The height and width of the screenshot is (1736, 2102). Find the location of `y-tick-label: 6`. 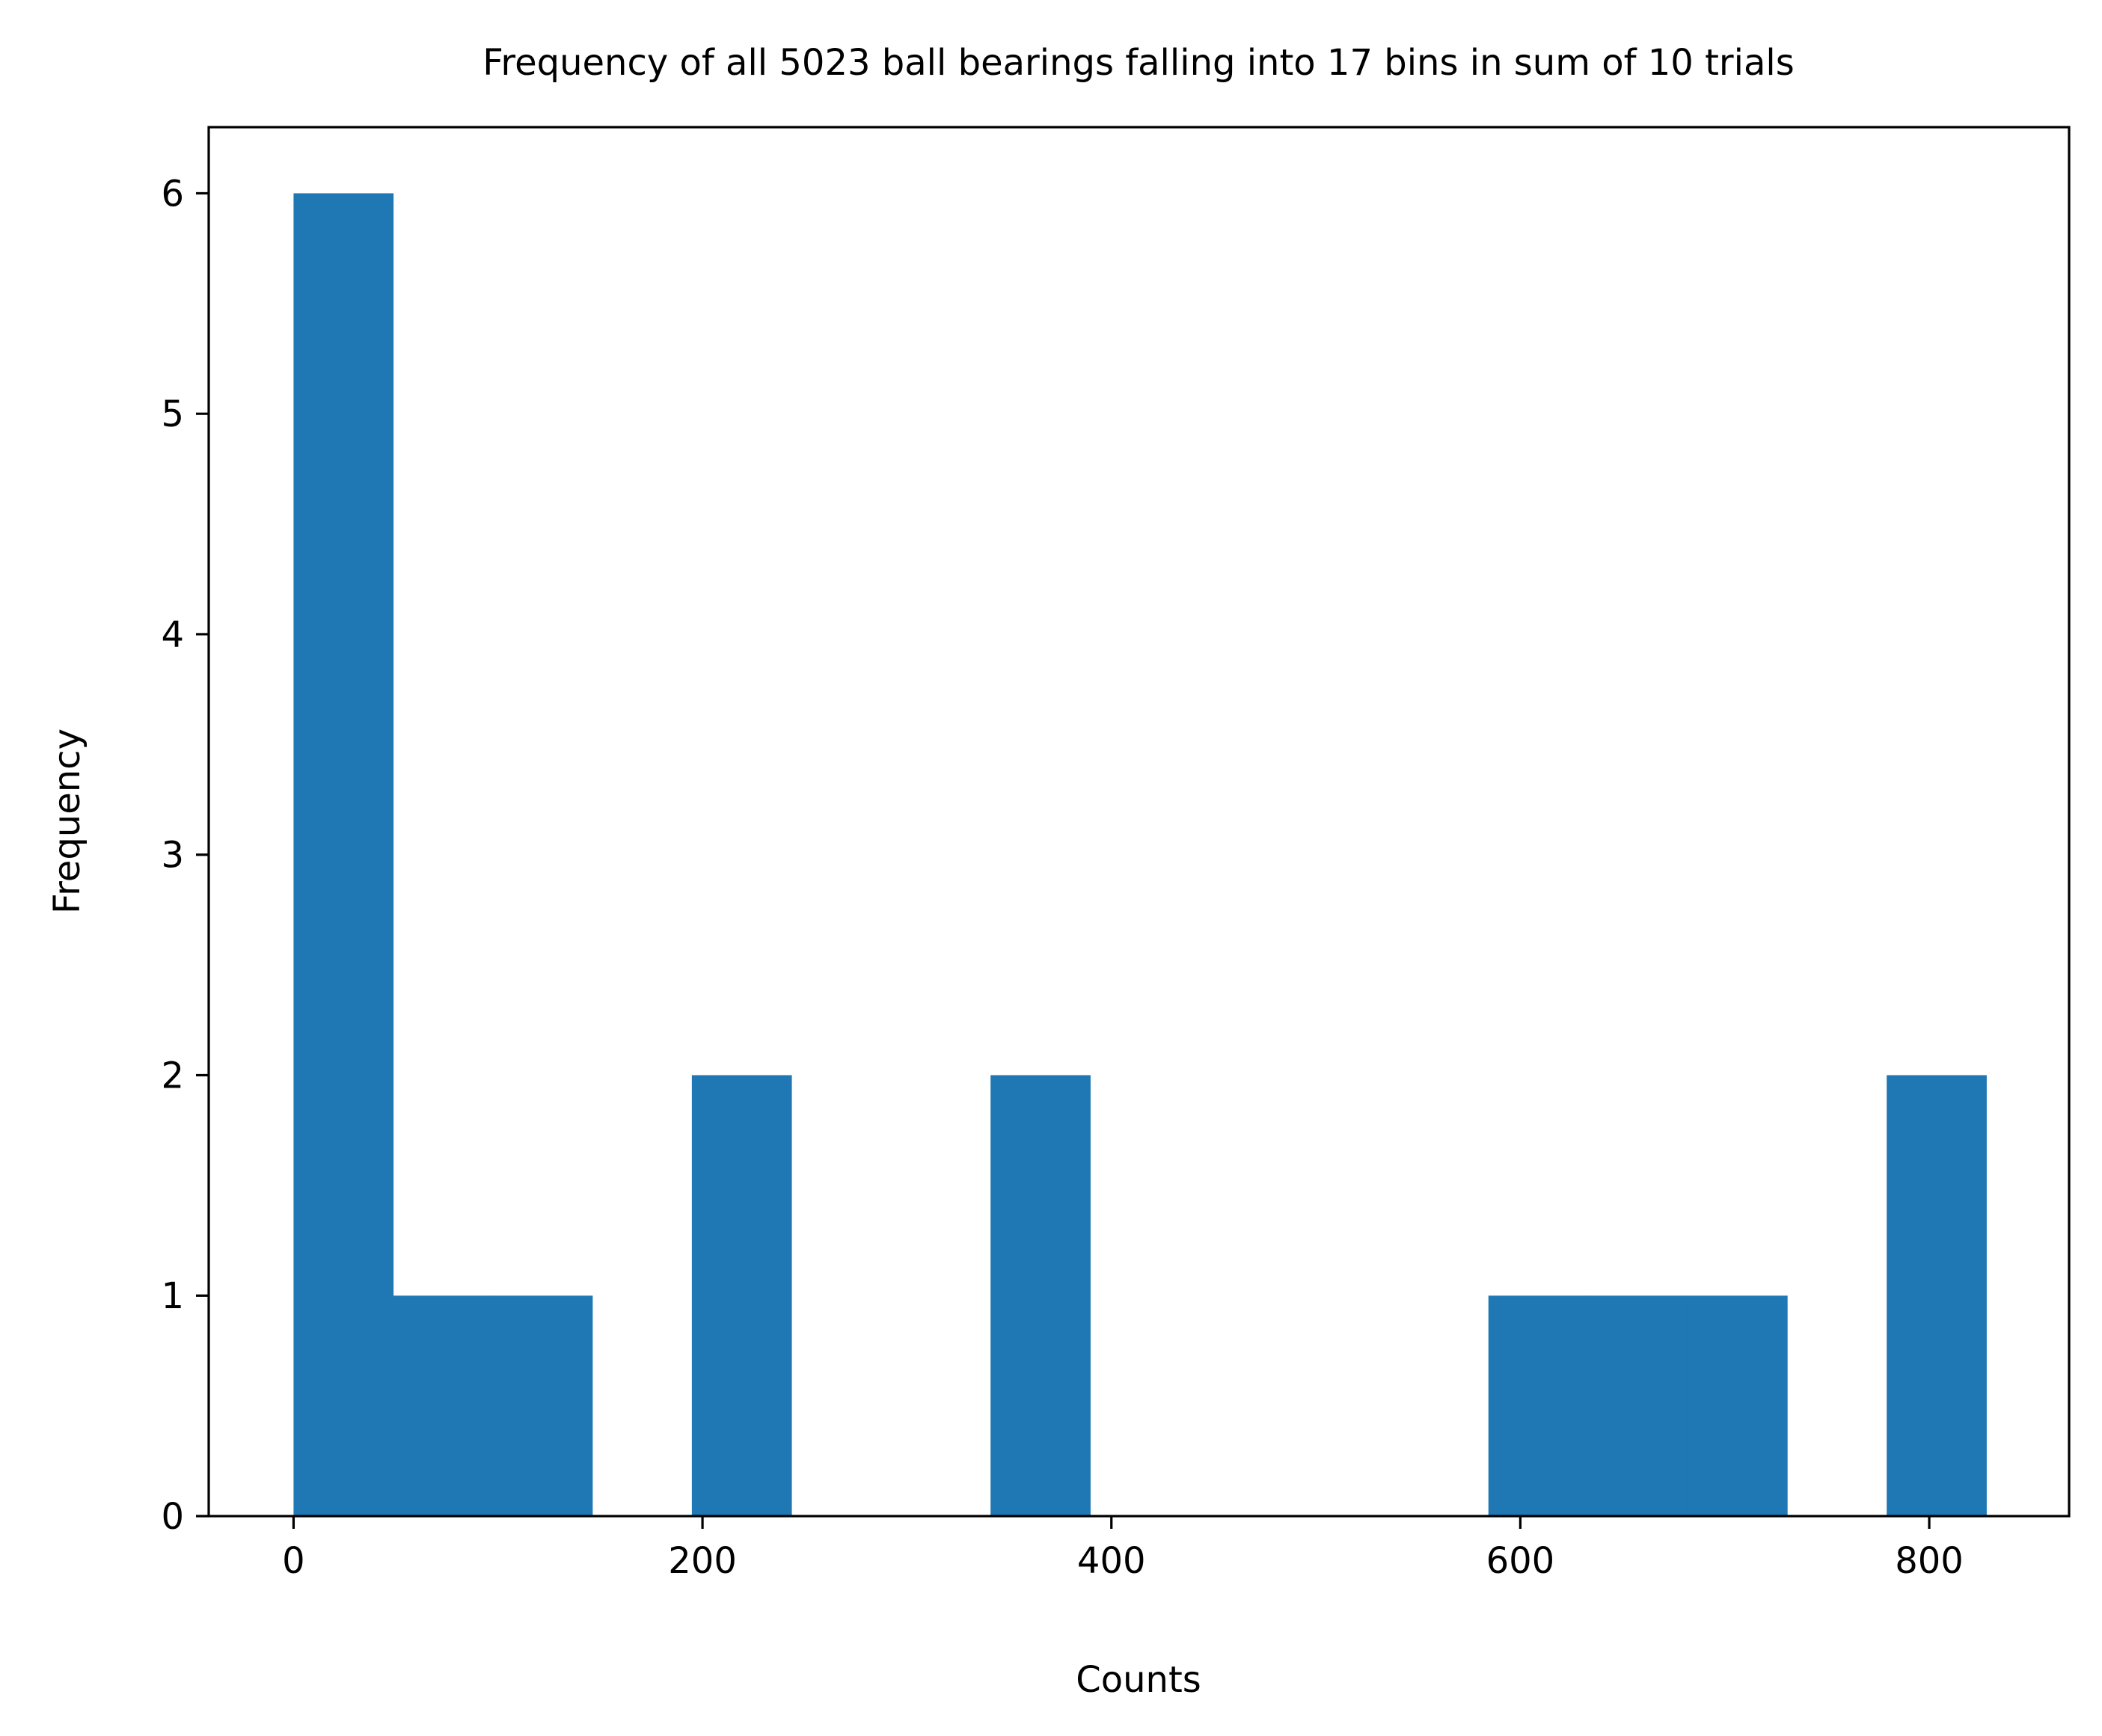

y-tick-label: 6 is located at coordinates (173, 194).